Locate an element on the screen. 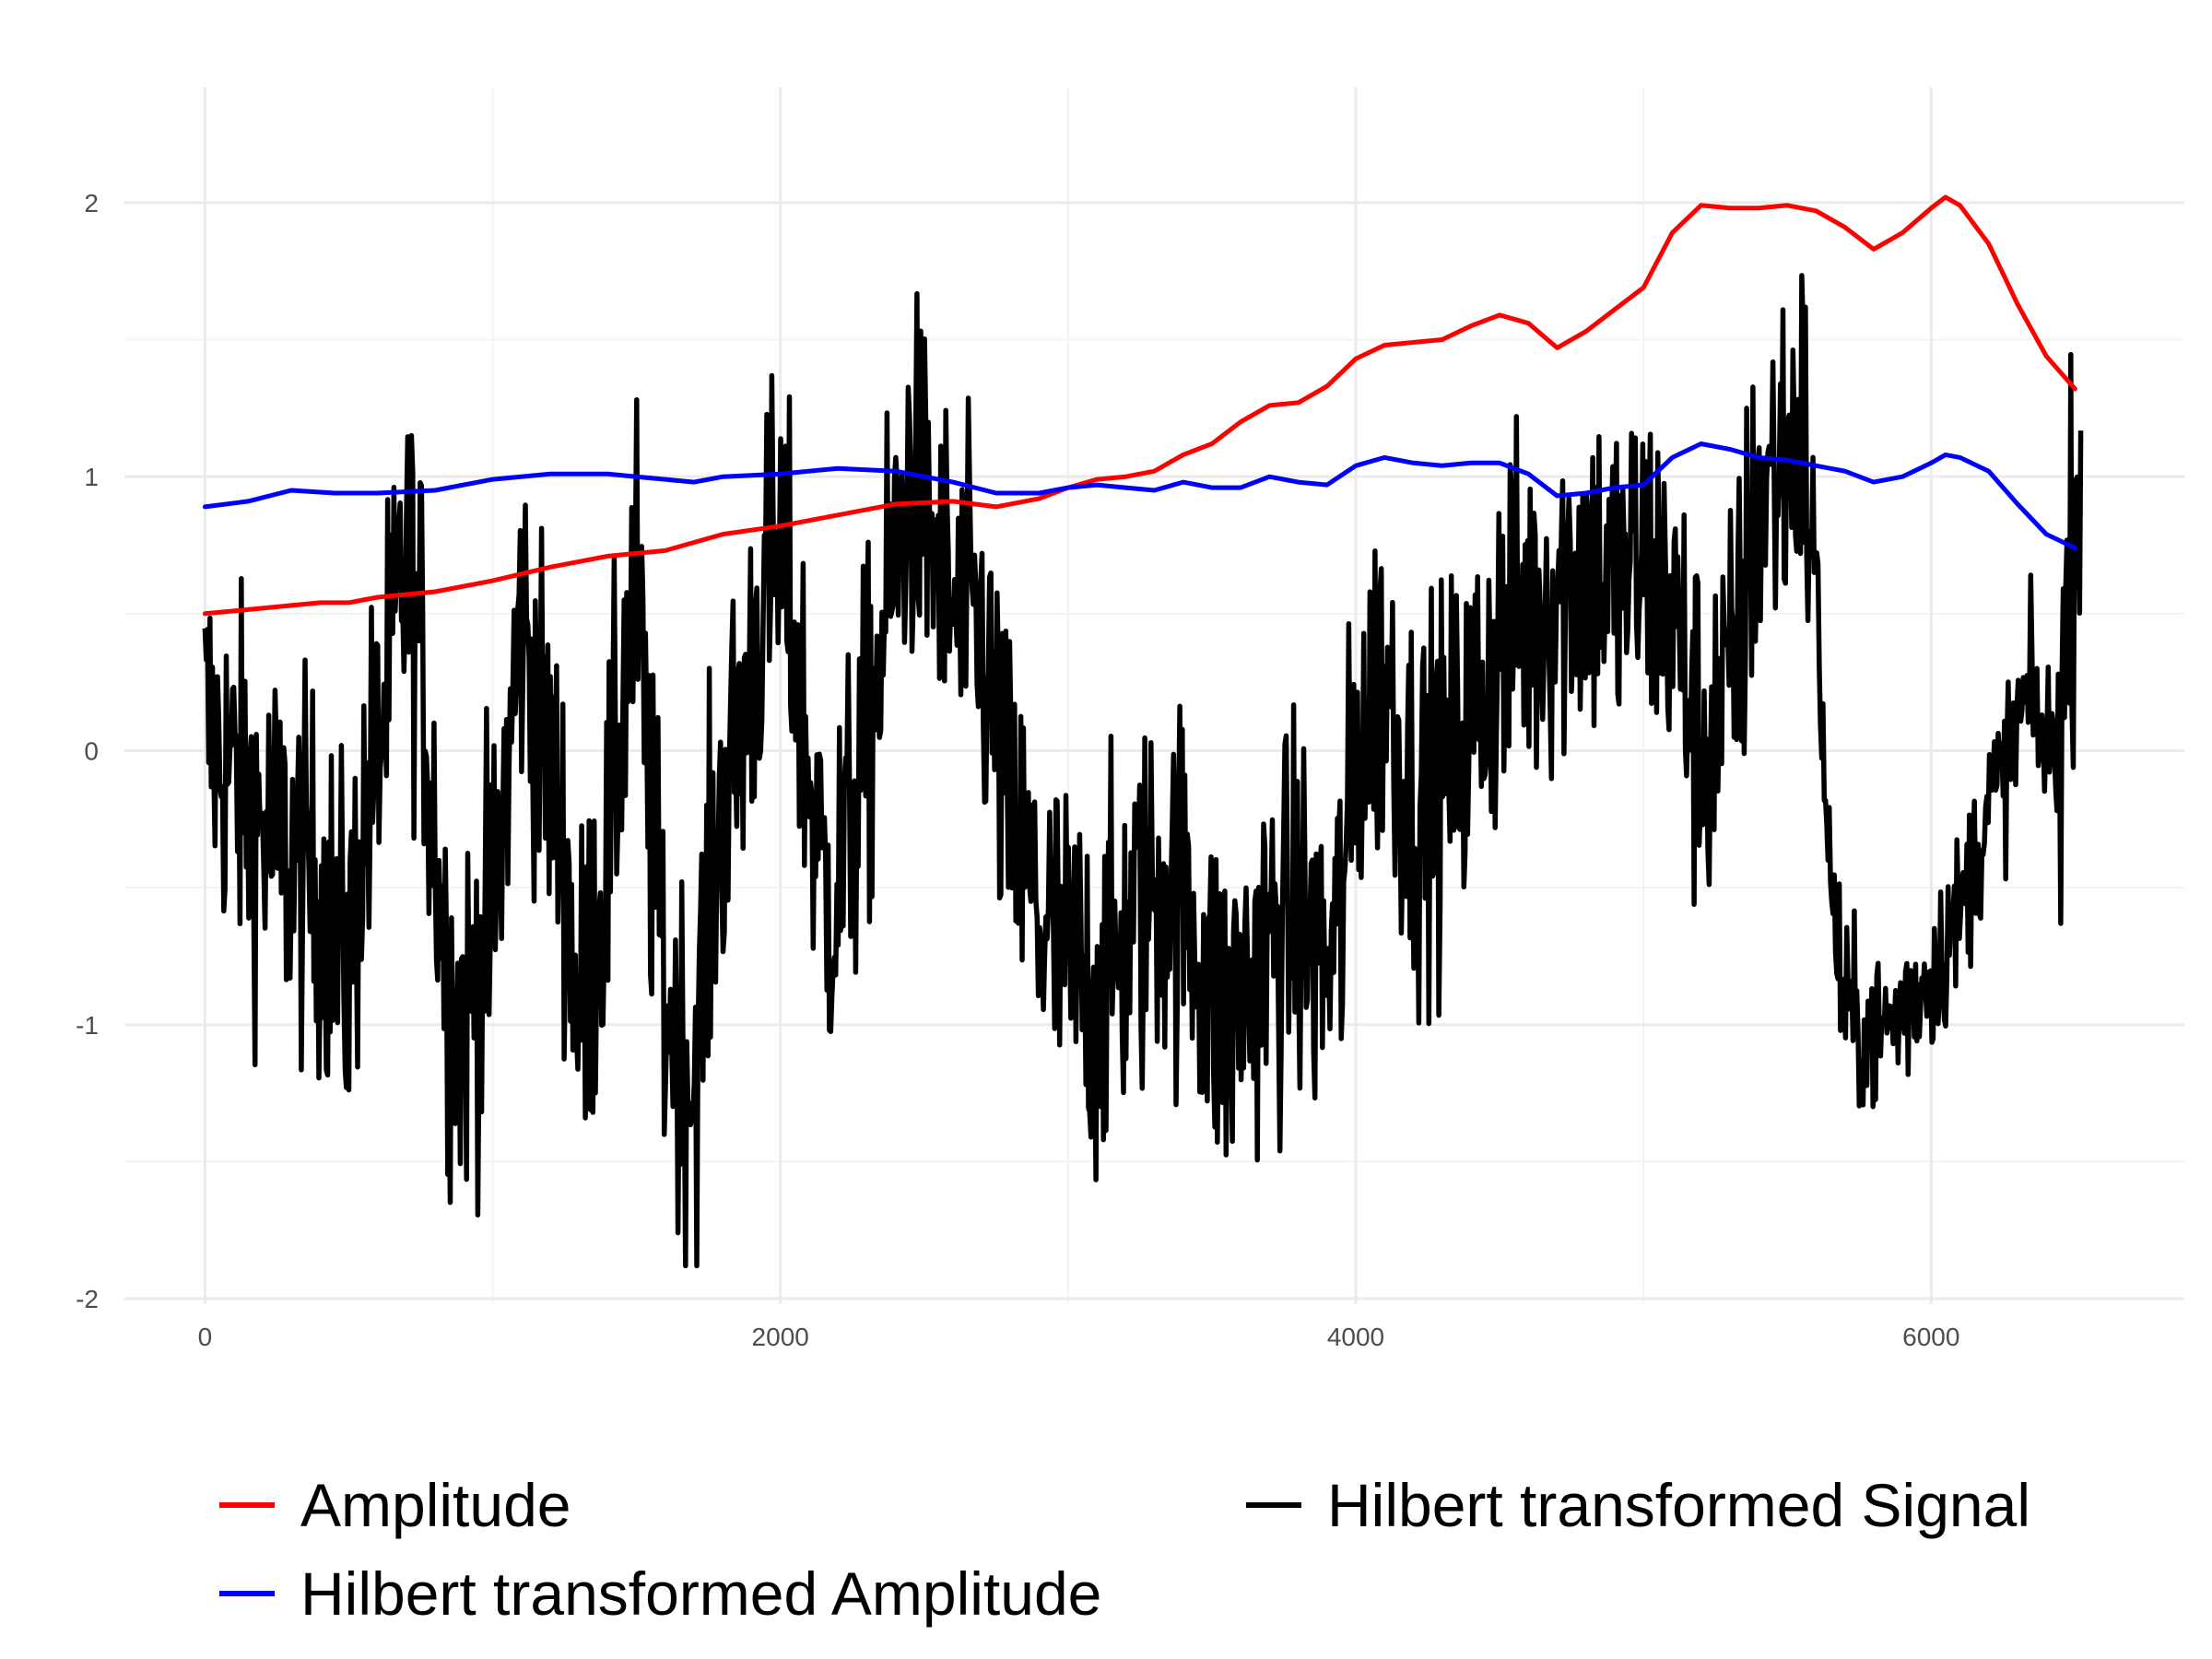 This screenshot has height=1659, width=2212. y-tick-label: 0 is located at coordinates (91, 750).